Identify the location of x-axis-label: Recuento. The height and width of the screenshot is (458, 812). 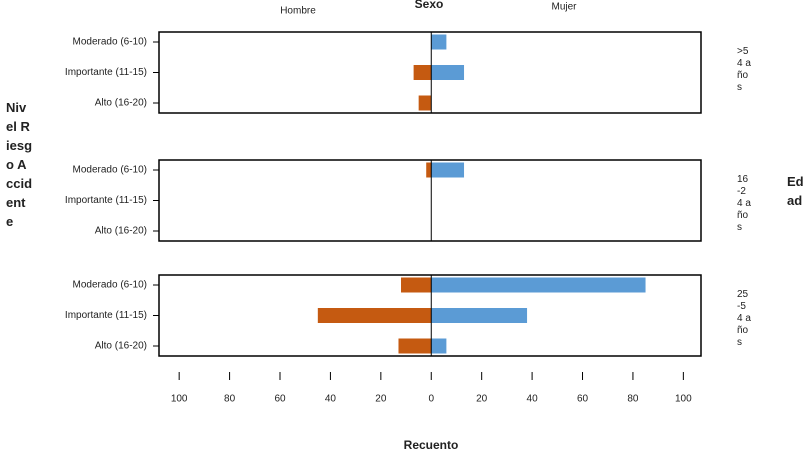
(431, 445).